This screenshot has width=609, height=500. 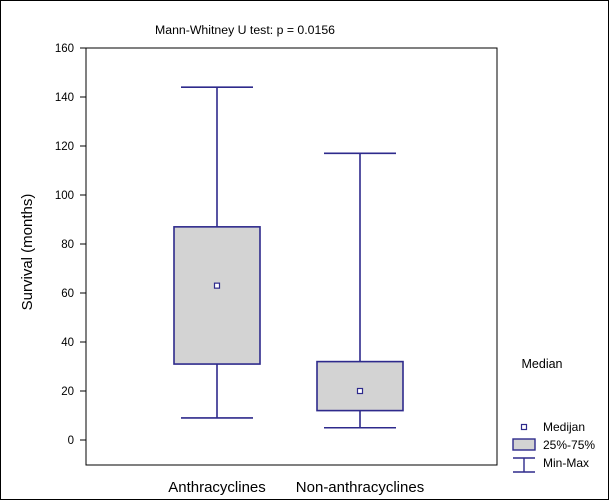 I want to click on iqr-box-non-anthracyclines, so click(x=360, y=386).